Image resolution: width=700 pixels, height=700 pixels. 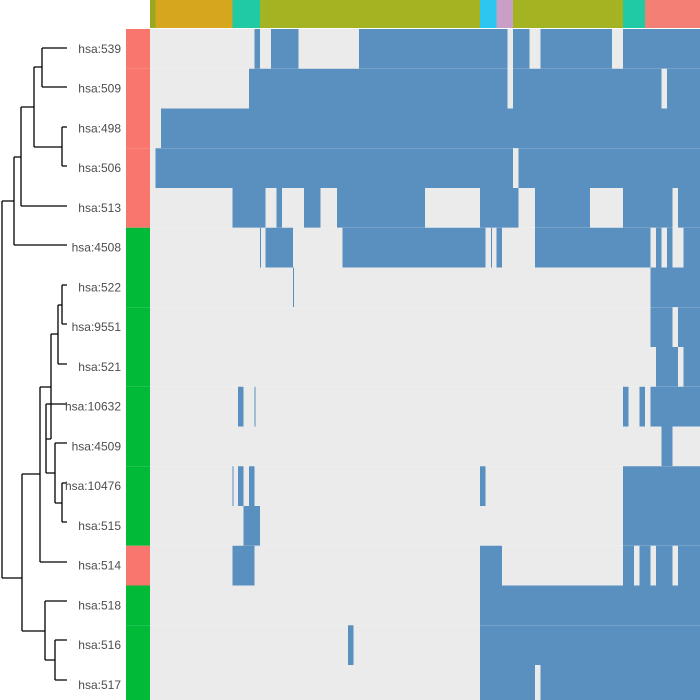 What do you see at coordinates (99, 685) in the screenshot?
I see `row-label: hsa:517` at bounding box center [99, 685].